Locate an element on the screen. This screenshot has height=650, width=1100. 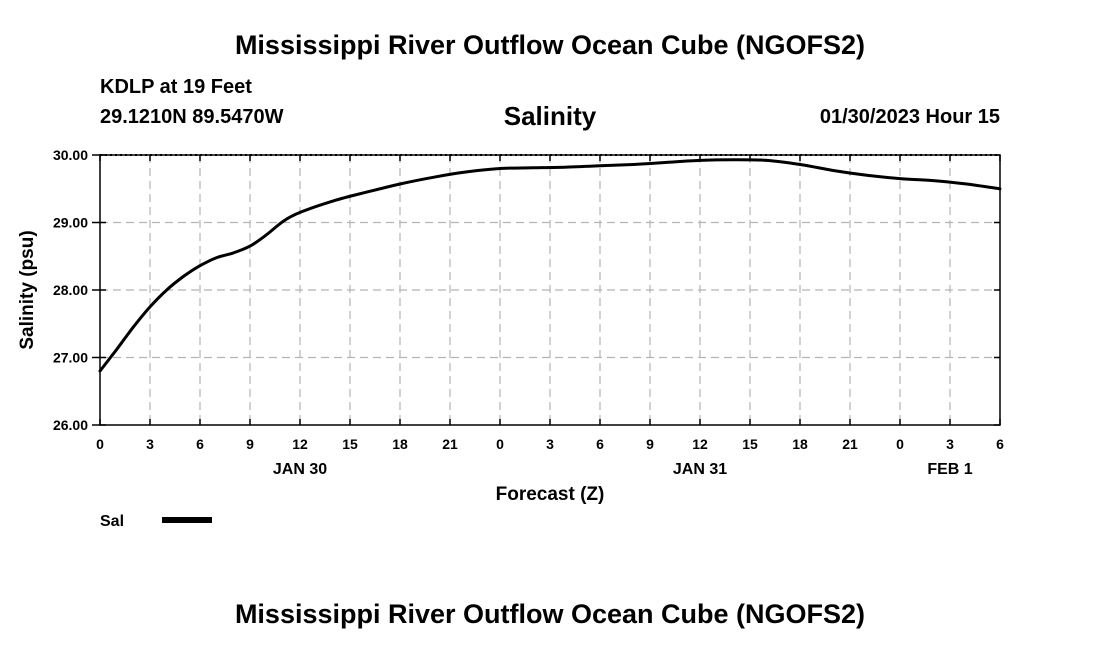
x-tick-label-0: 0 is located at coordinates (100, 444).